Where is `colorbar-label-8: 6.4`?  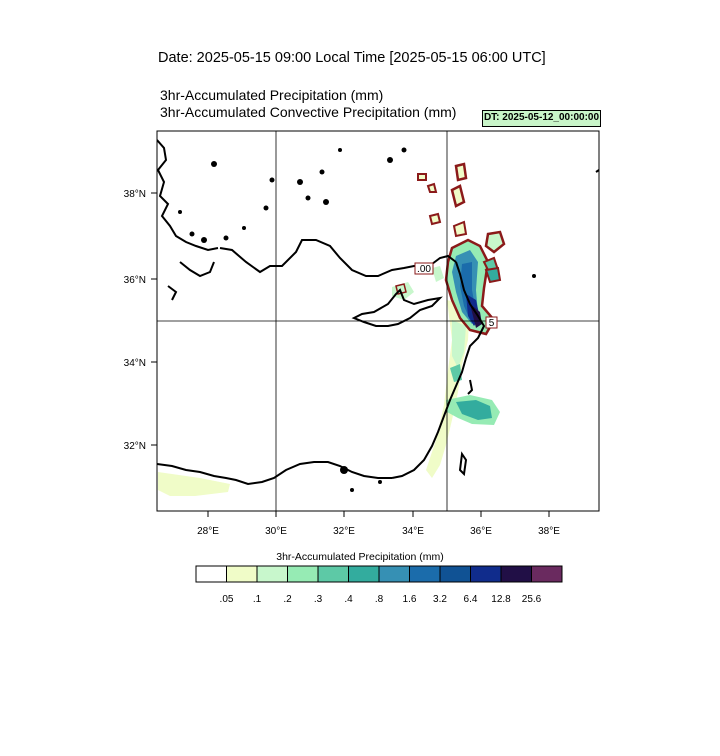
colorbar-label-8: 6.4 is located at coordinates (470, 599).